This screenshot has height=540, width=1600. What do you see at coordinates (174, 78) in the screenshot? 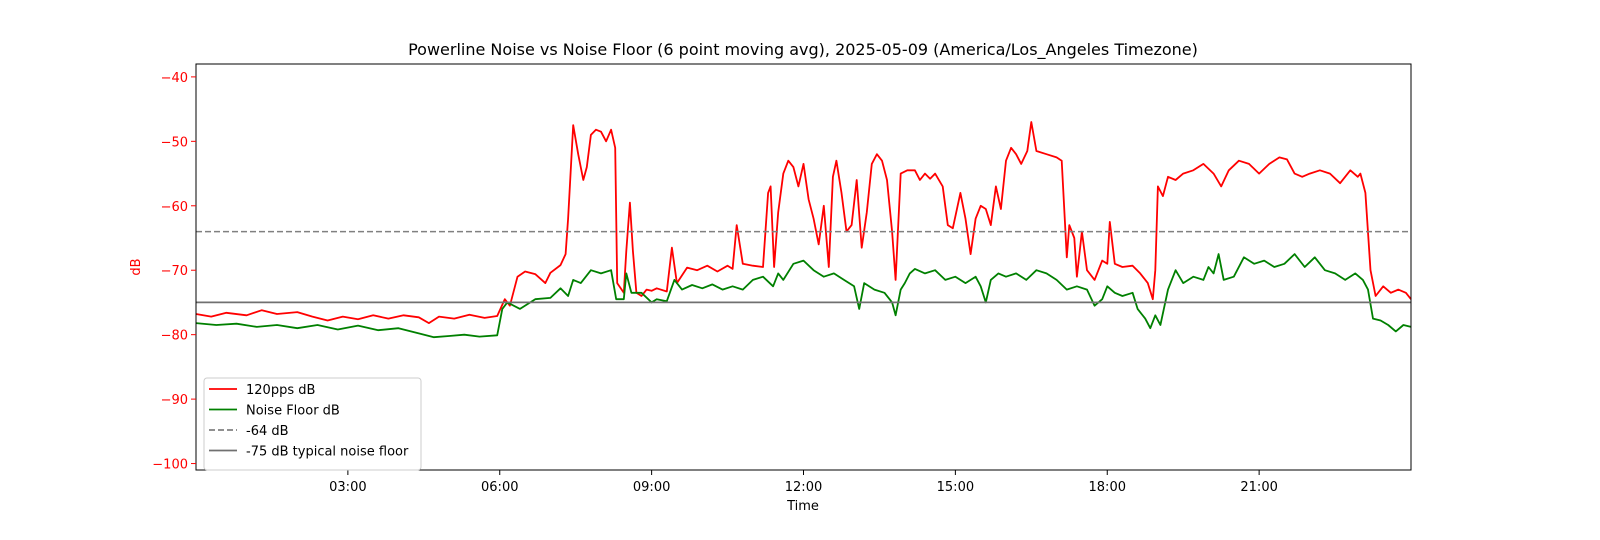
I see `y-tick-label: −40` at bounding box center [174, 78].